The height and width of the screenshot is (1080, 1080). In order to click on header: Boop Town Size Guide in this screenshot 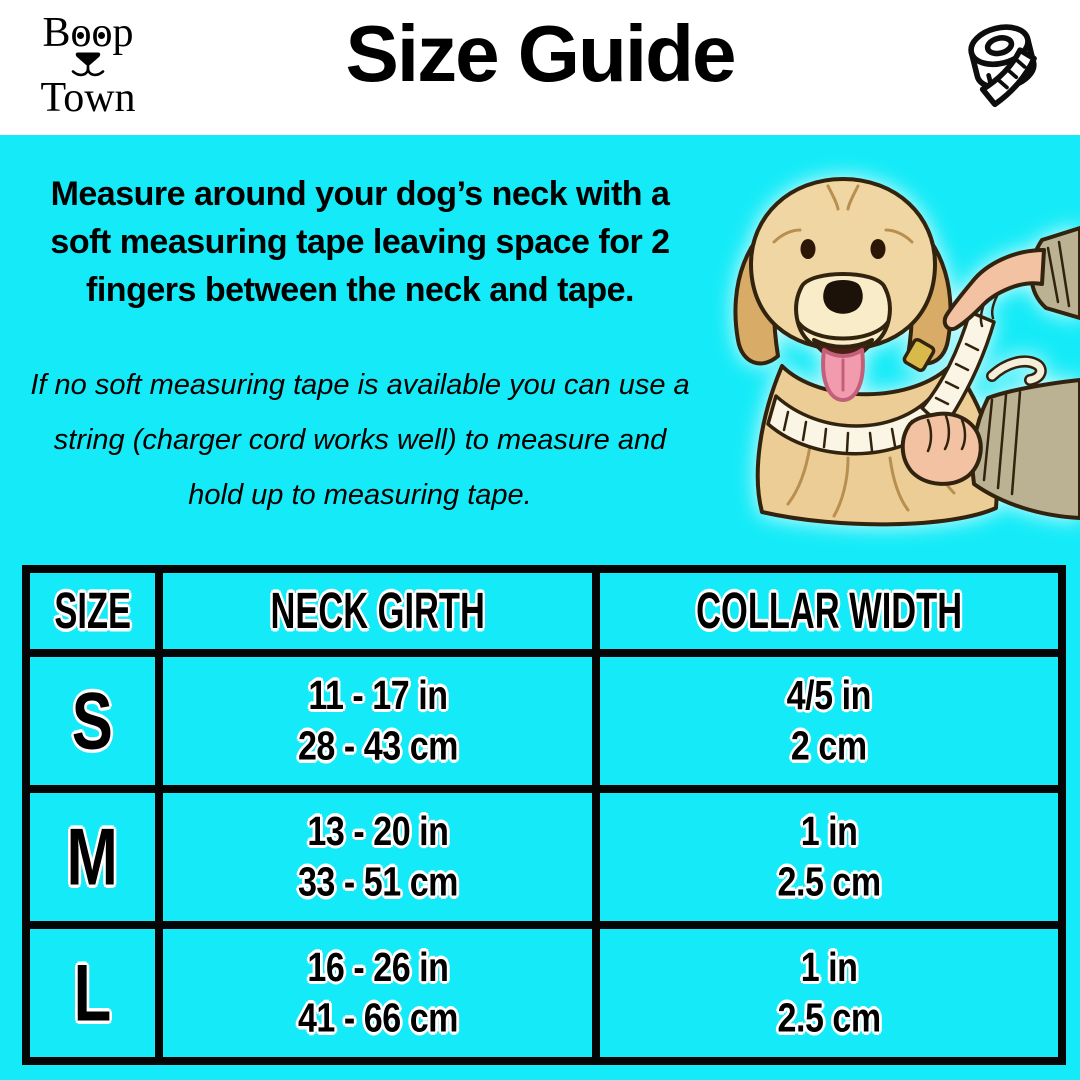, I will do `click(540, 67)`.